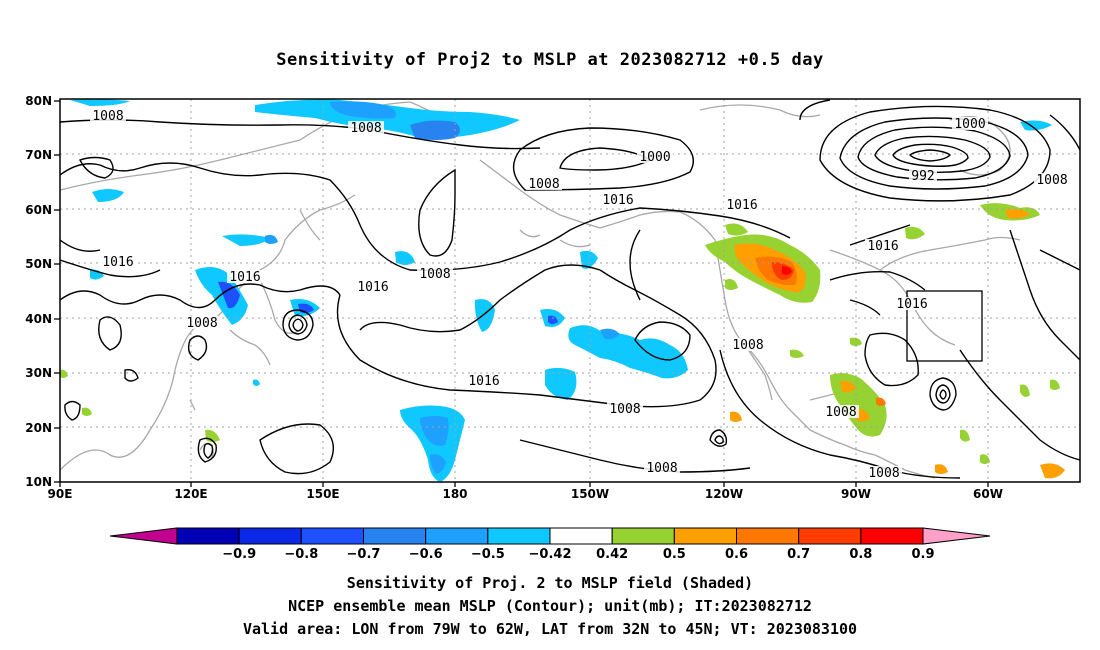  What do you see at coordinates (724, 494) in the screenshot?
I see `lon-label: 120W` at bounding box center [724, 494].